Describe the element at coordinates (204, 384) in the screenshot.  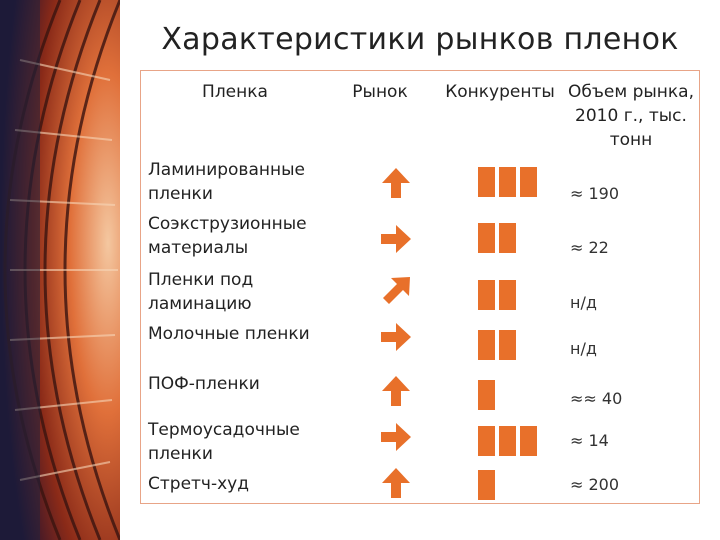
I see `row-label: ПОФ-пленки` at that location.